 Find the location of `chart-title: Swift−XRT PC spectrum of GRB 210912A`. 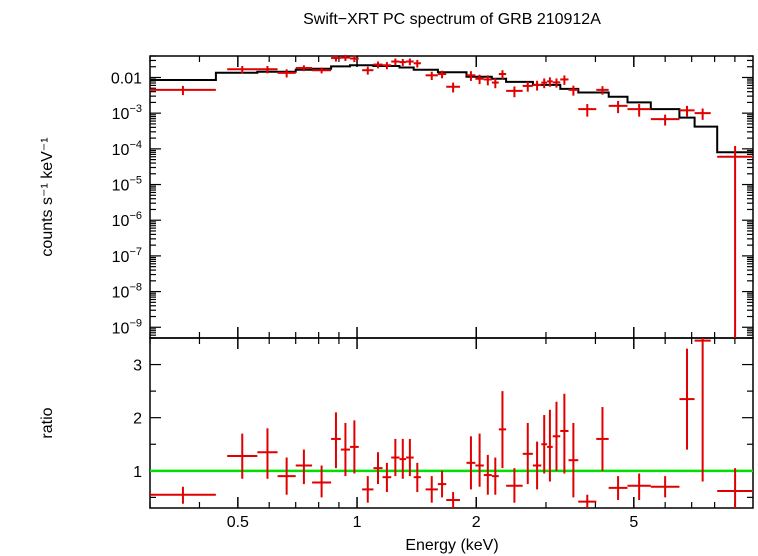

chart-title: Swift−XRT PC spectrum of GRB 210912A is located at coordinates (452, 19).